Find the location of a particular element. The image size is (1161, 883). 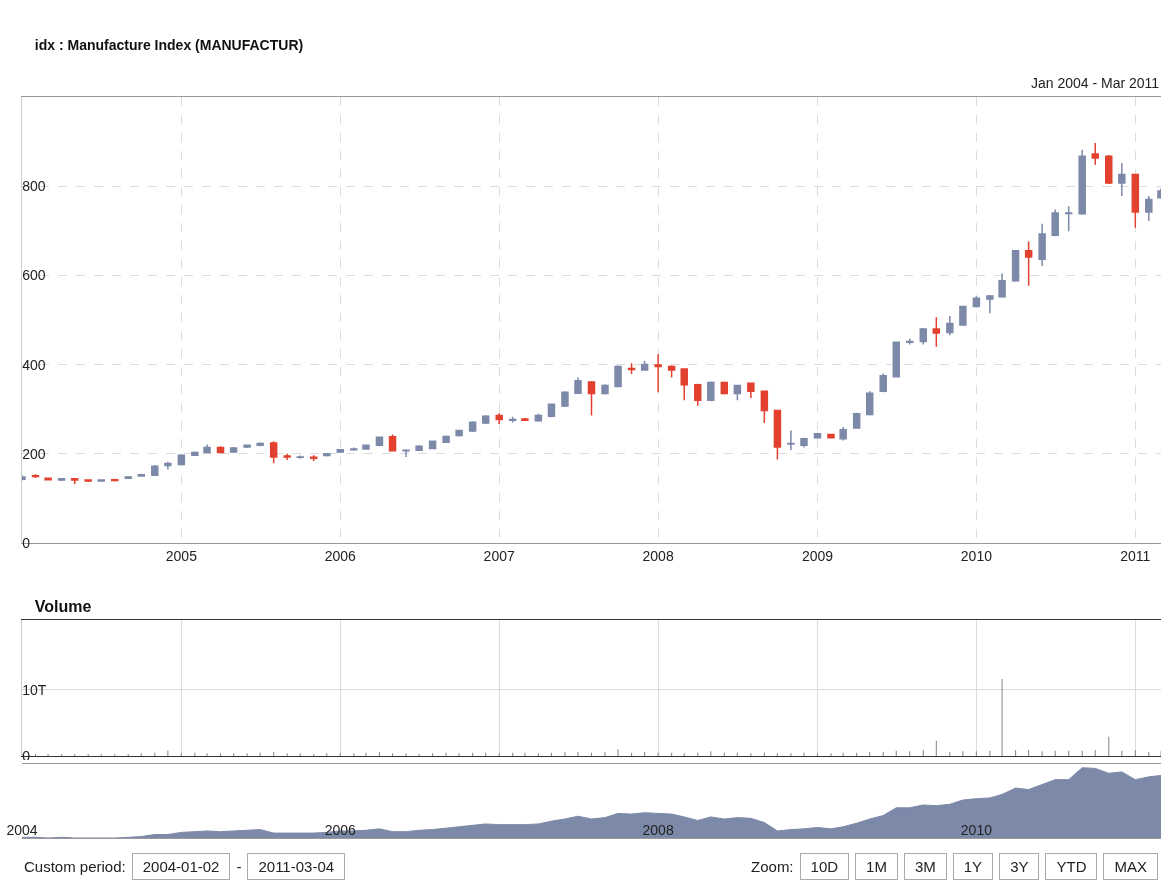

date-field: 2011-03-04 is located at coordinates (296, 866).